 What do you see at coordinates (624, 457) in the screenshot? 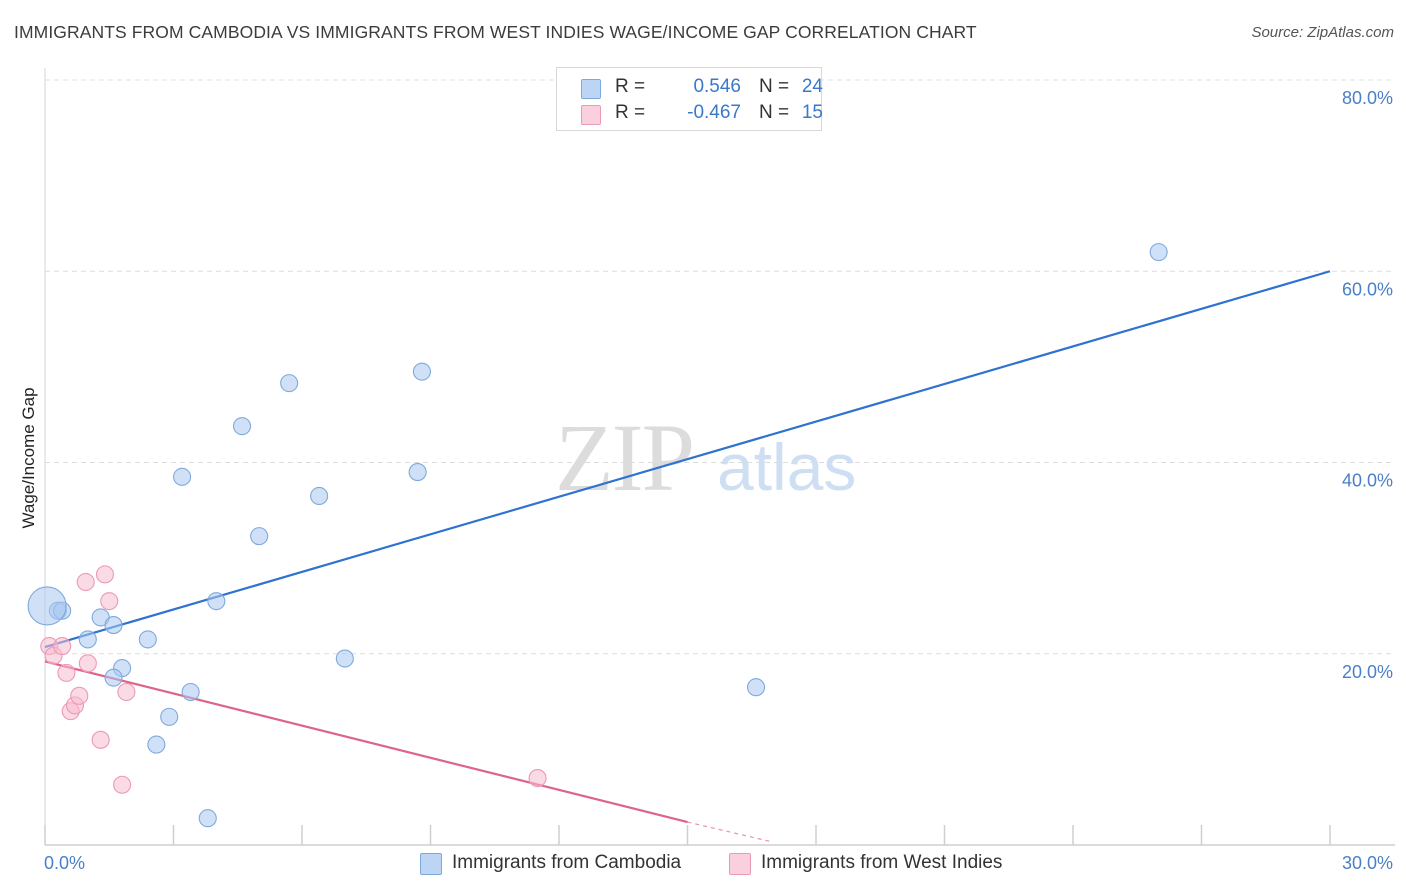
I see `watermark-zip: ZIP` at bounding box center [624, 457].